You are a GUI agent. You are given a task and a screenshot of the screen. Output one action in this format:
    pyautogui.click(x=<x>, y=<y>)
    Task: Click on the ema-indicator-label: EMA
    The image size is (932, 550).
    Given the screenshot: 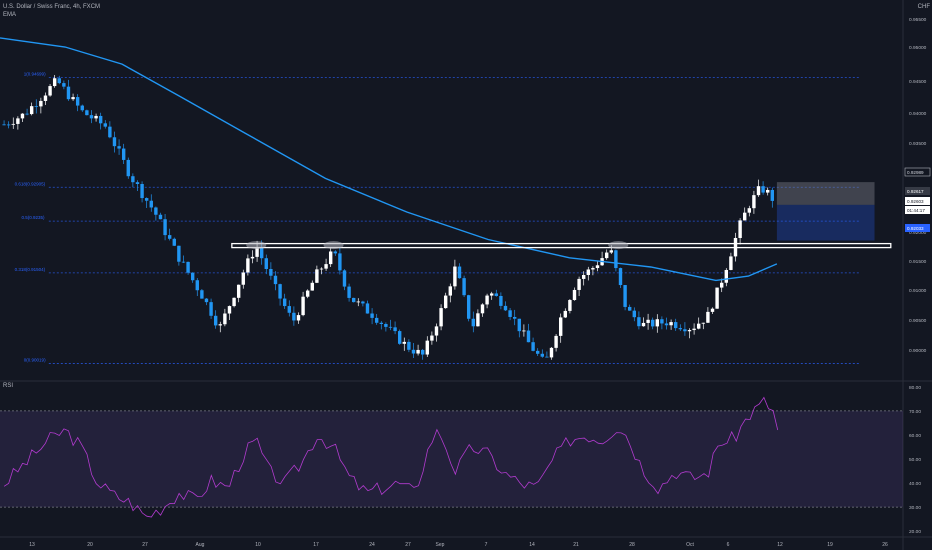 What is the action you would take?
    pyautogui.click(x=10, y=15)
    